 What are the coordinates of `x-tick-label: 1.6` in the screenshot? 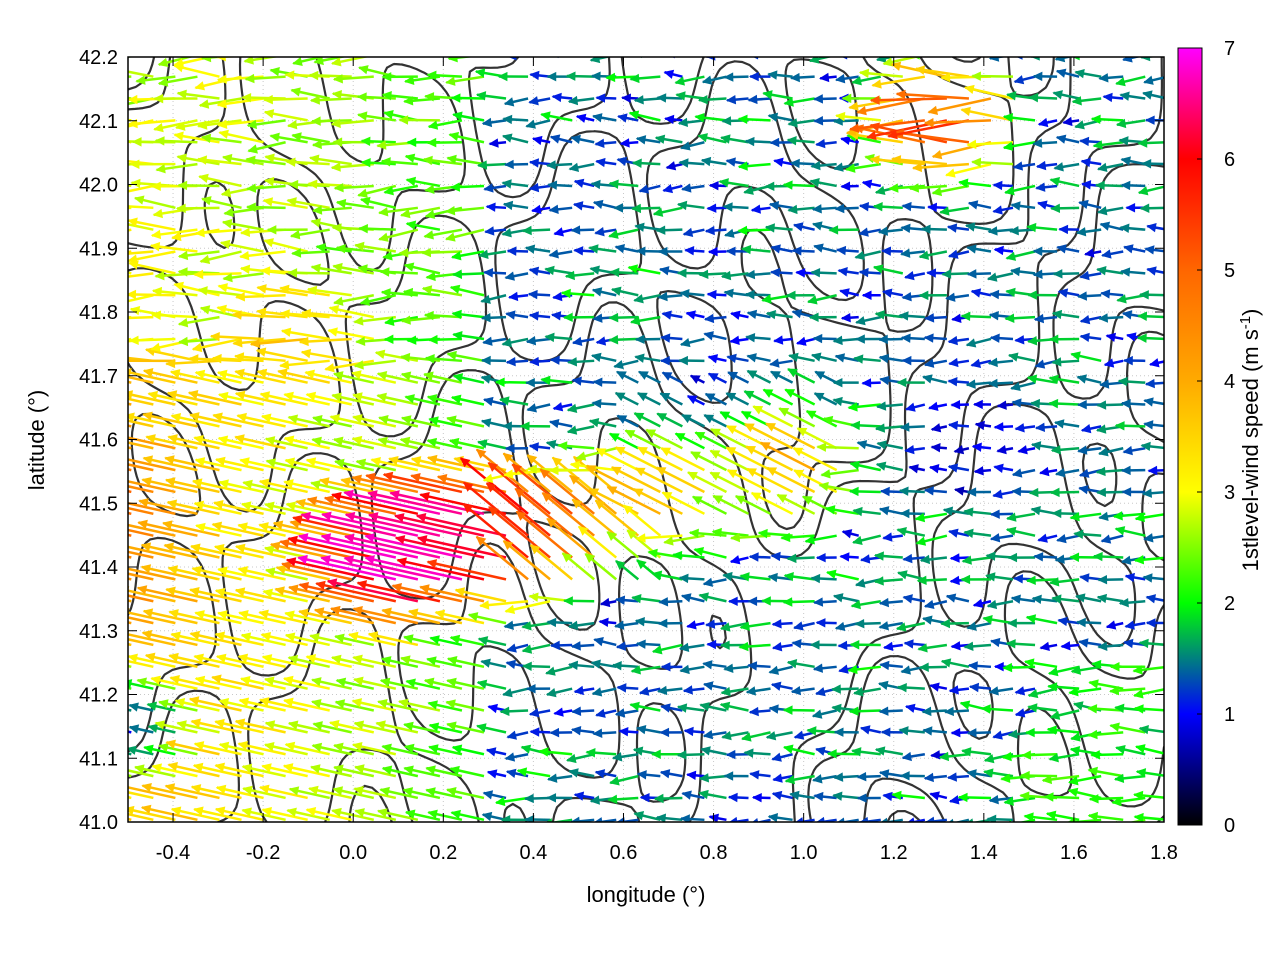 It's located at (1074, 853).